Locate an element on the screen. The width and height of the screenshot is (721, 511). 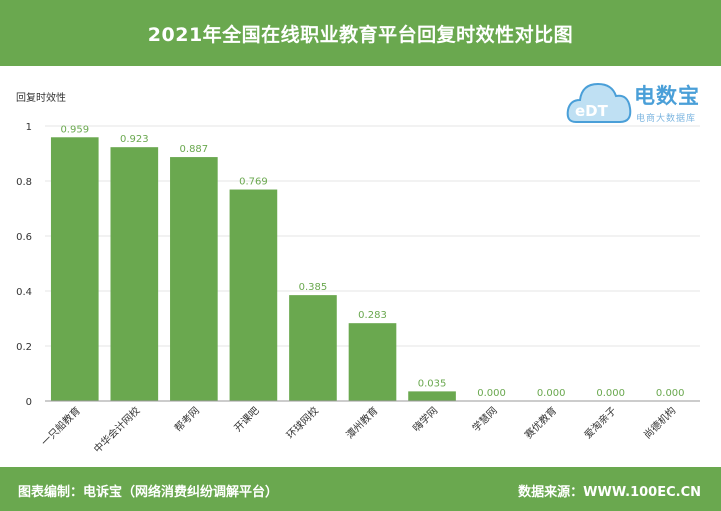
data-label: 0.959 is located at coordinates (74, 129).